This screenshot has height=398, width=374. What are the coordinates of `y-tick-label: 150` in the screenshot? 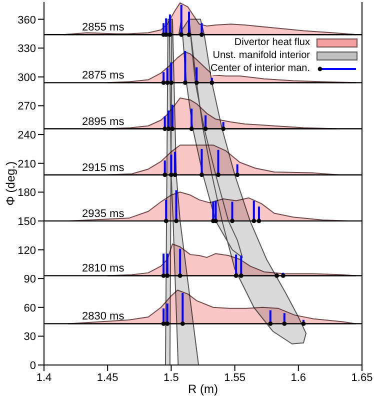 It's located at (27, 222).